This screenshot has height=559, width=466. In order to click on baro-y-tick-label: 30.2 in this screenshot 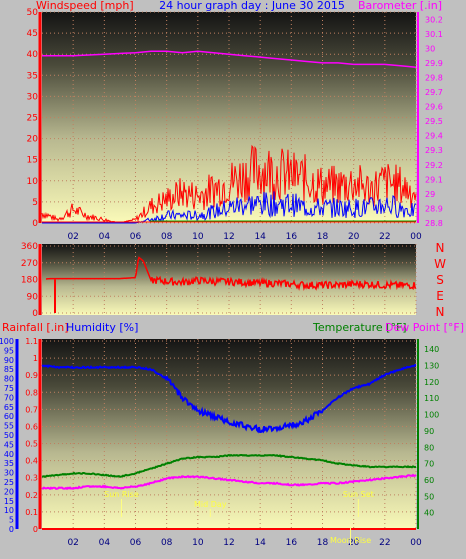, I will do `click(434, 19)`.